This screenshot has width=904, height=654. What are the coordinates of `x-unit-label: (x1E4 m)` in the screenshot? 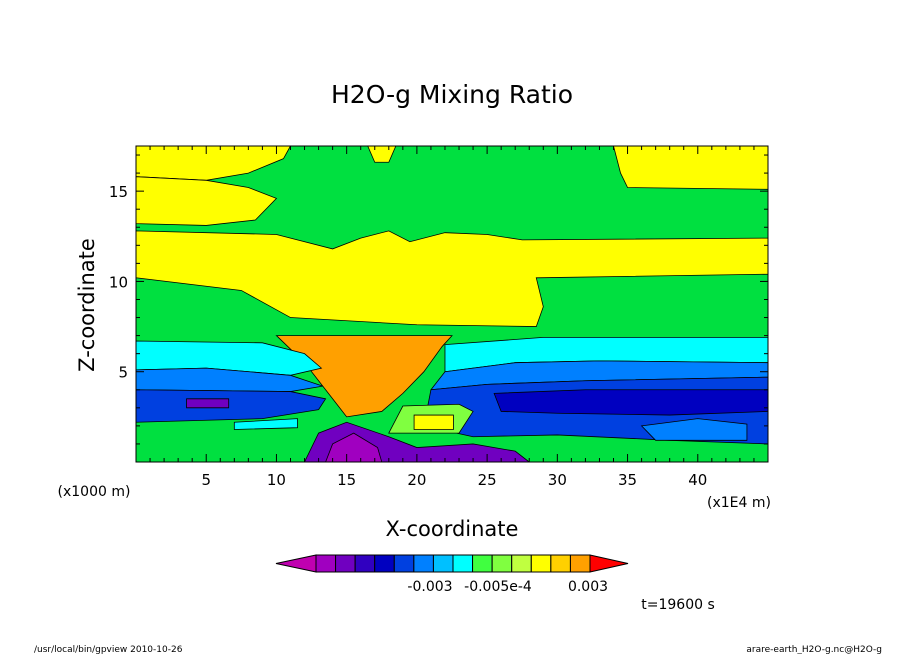 It's located at (739, 503).